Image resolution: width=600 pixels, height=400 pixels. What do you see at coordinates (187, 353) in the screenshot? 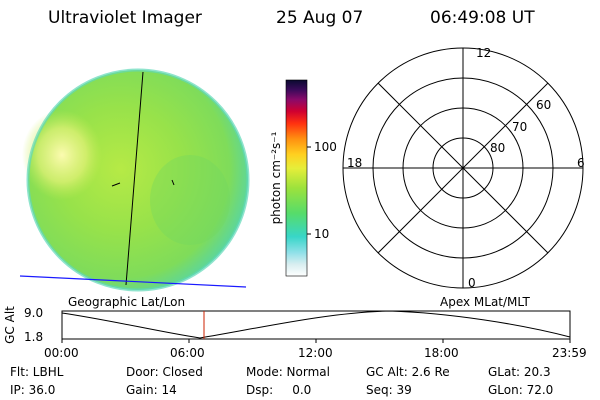
I see `time-tick-0600: 06:00` at bounding box center [187, 353].